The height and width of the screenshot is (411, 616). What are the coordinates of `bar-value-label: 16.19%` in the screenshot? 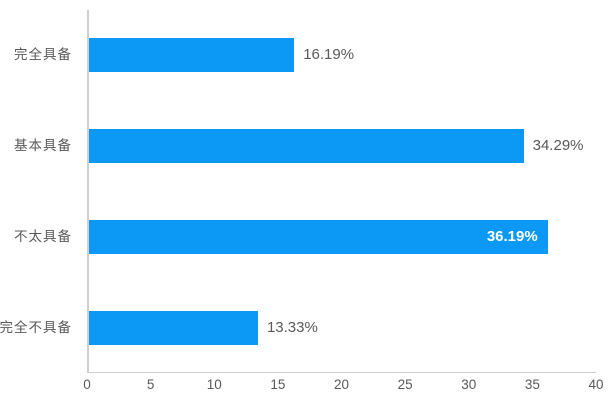 It's located at (329, 54).